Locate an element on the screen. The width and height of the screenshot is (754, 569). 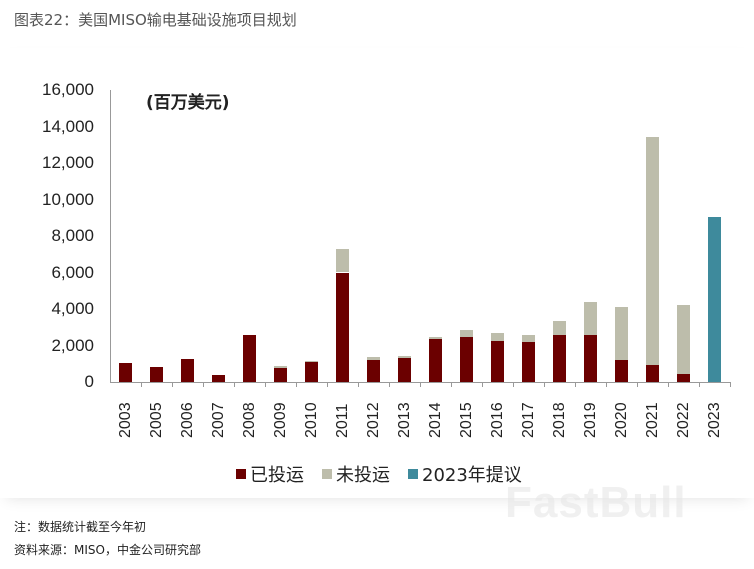
figure-title: 图表22：美国MISO输电基础设施项目规划 is located at coordinates (155, 20).